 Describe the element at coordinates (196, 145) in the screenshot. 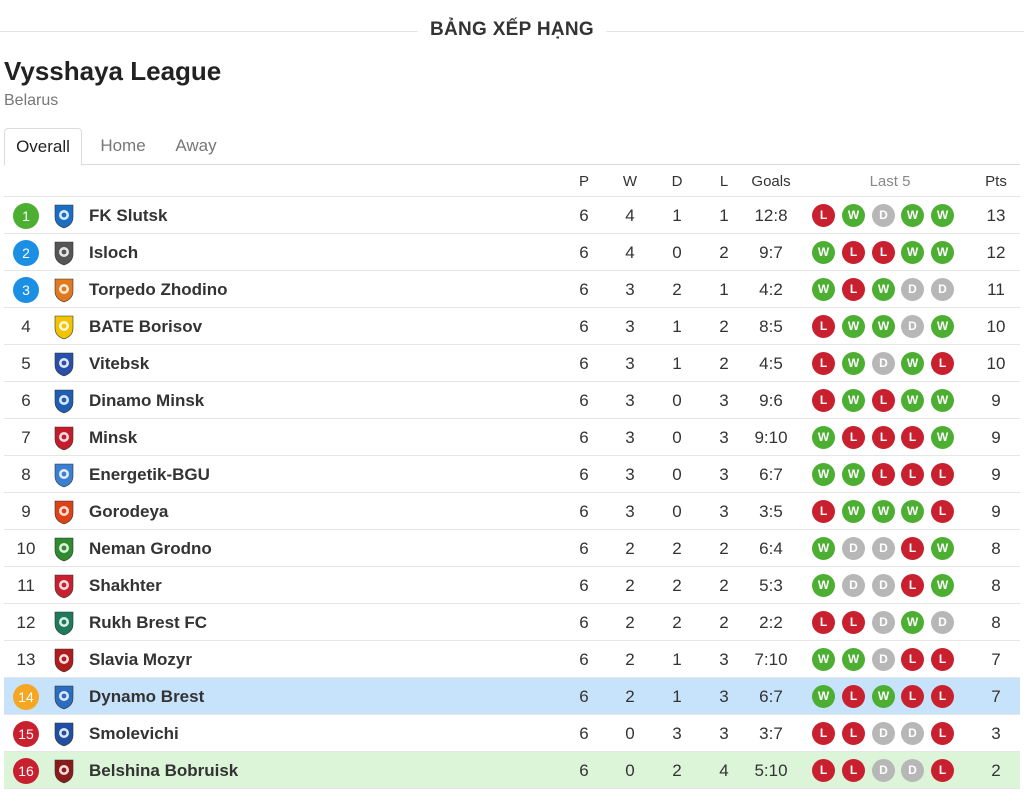

I see `tab-away: Away` at that location.